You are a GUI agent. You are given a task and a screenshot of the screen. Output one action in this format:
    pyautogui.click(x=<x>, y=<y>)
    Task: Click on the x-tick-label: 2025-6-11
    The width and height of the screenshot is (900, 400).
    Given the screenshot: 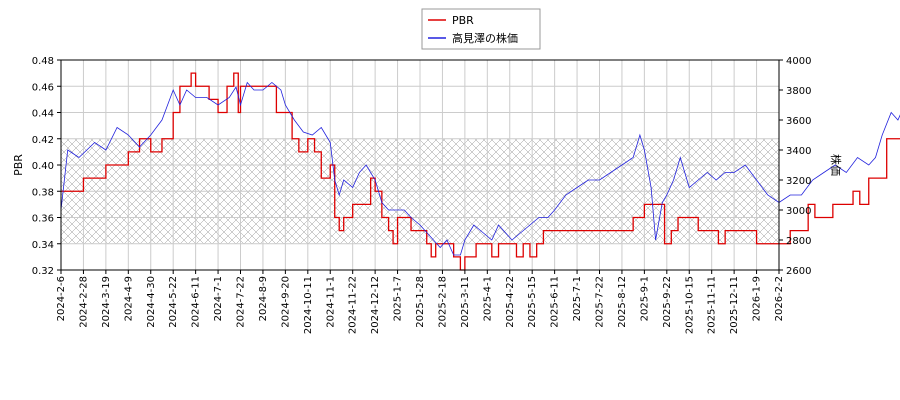 What is the action you would take?
    pyautogui.click(x=555, y=302)
    